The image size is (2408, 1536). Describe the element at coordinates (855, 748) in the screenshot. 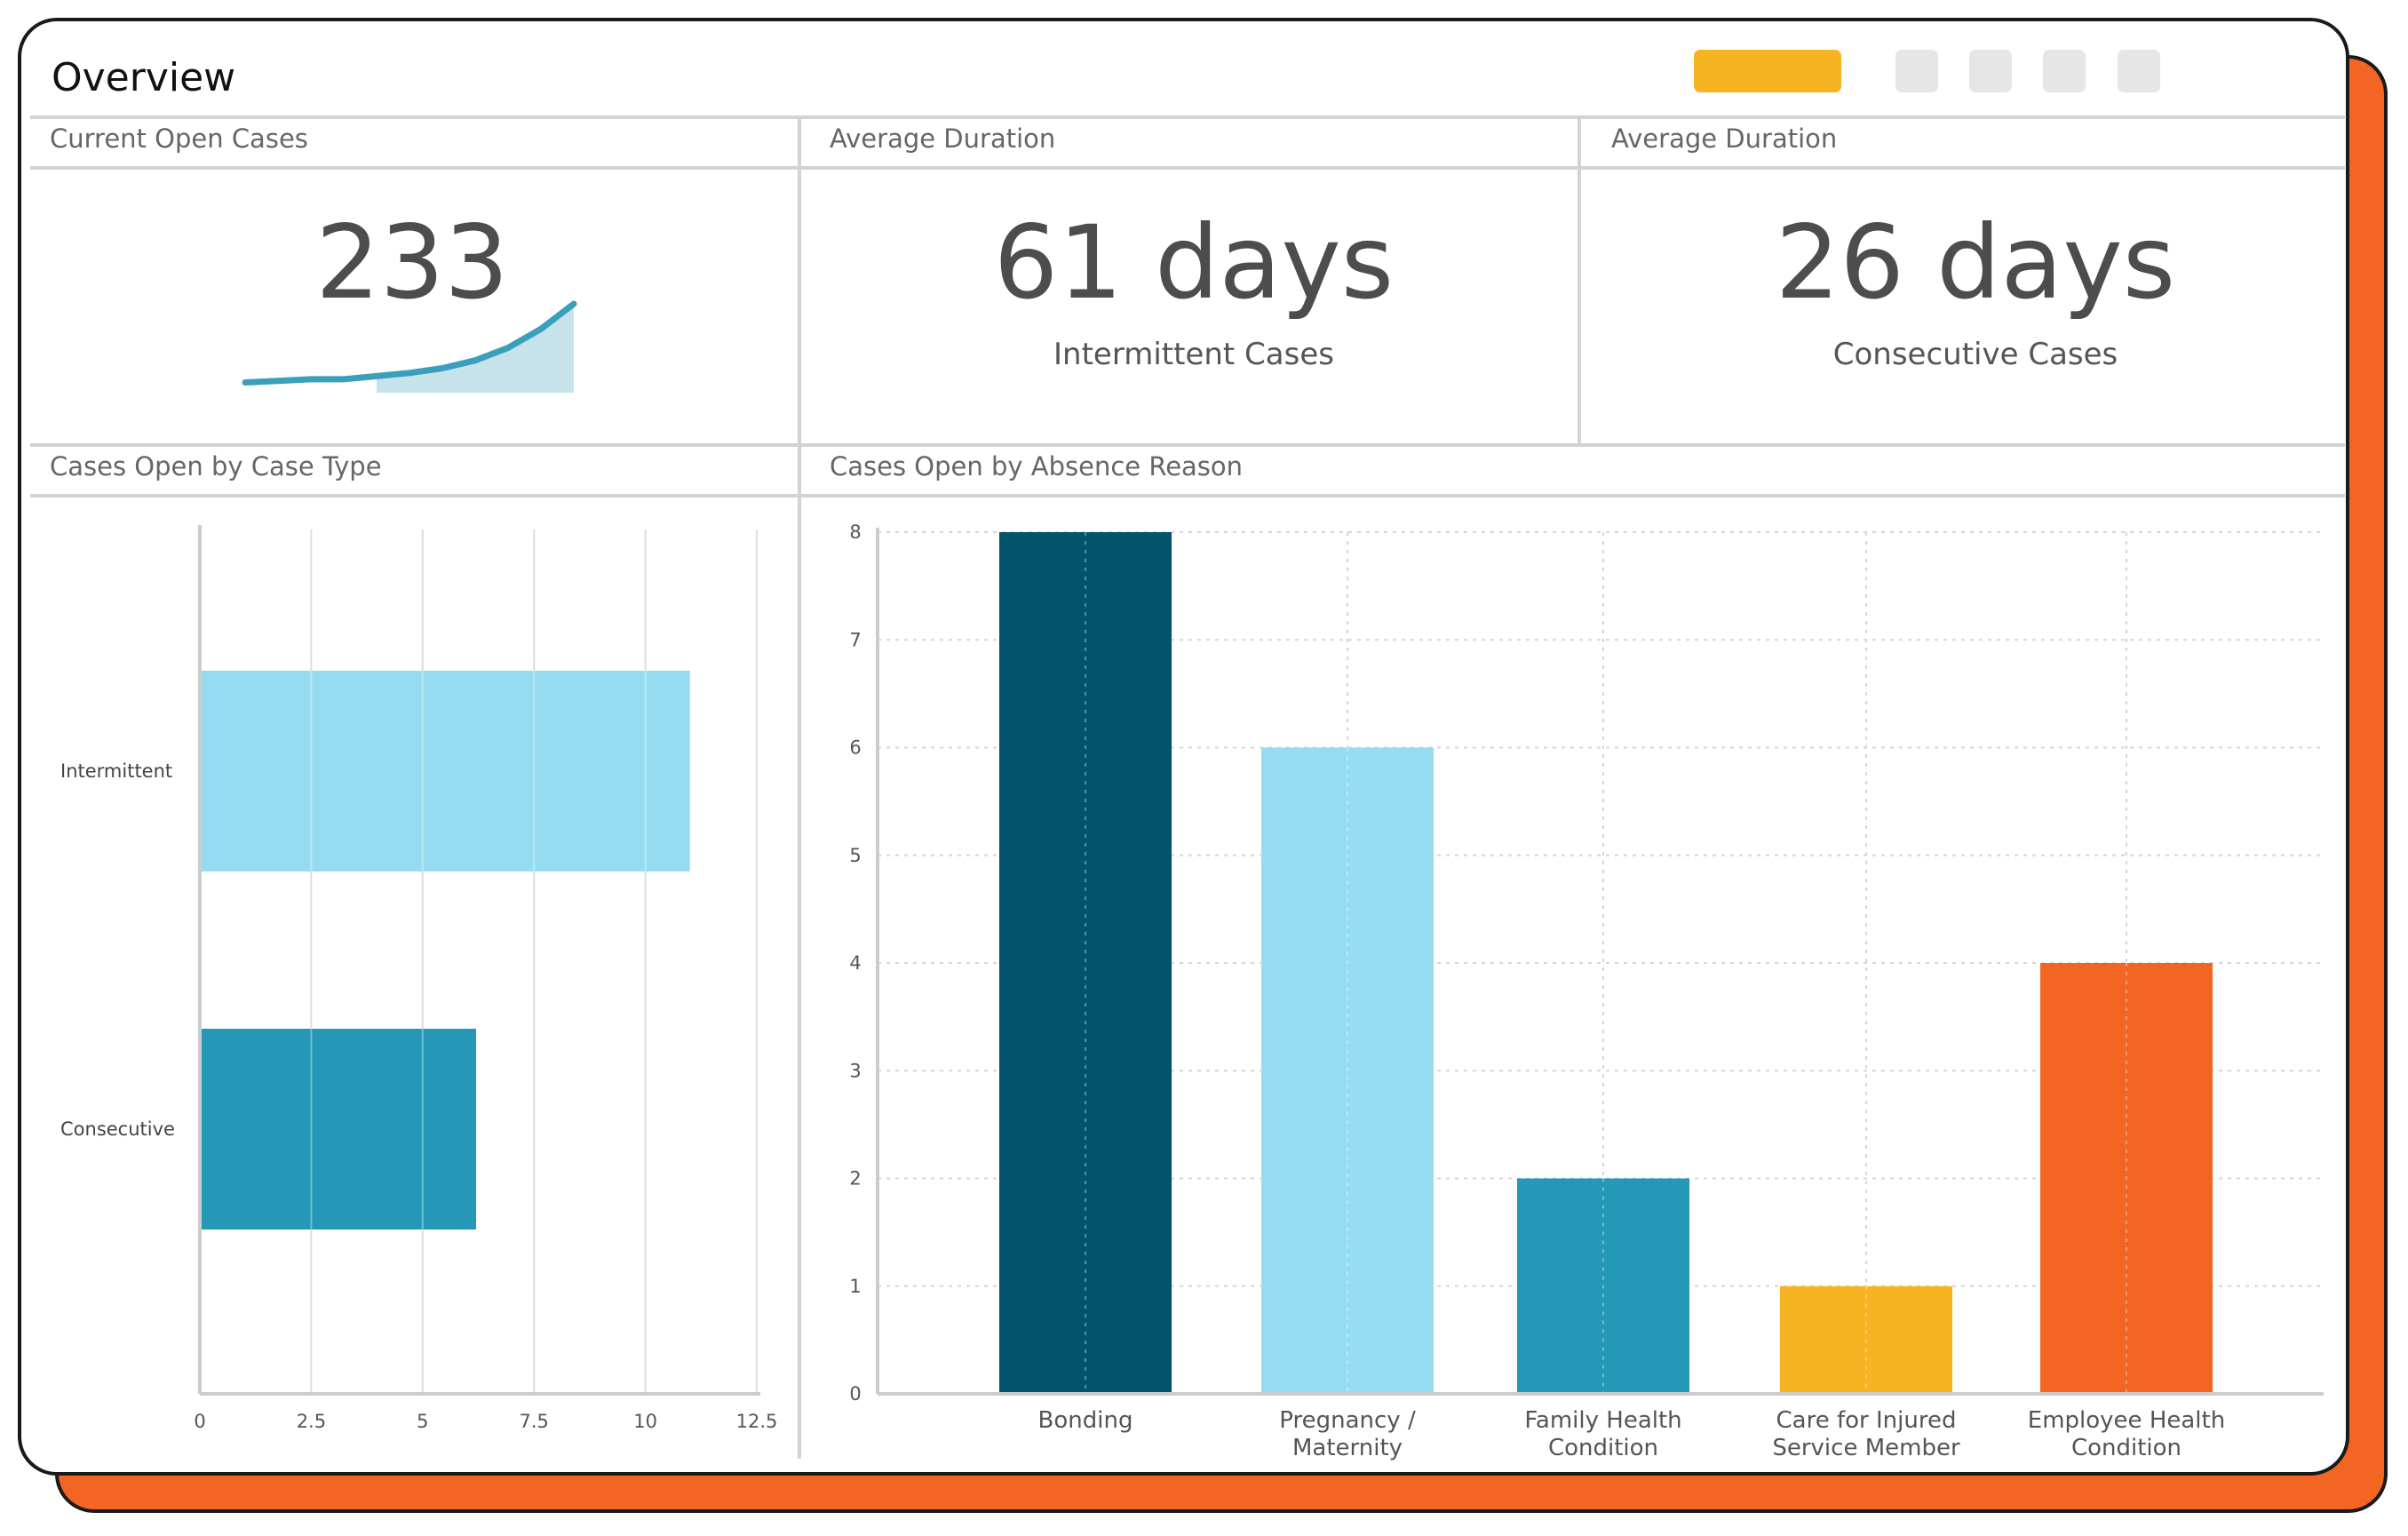

I see `y-tick-label: 6` at that location.